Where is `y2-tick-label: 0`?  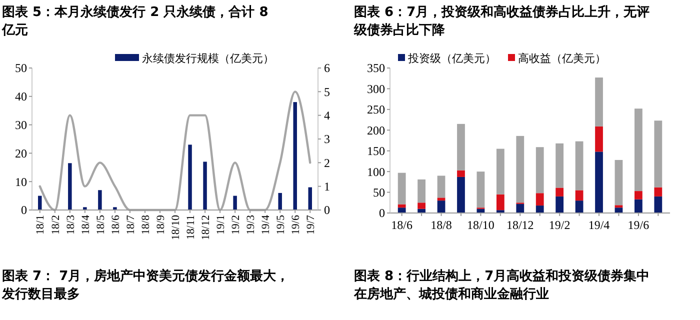
y2-tick-label: 0 is located at coordinates (327, 210).